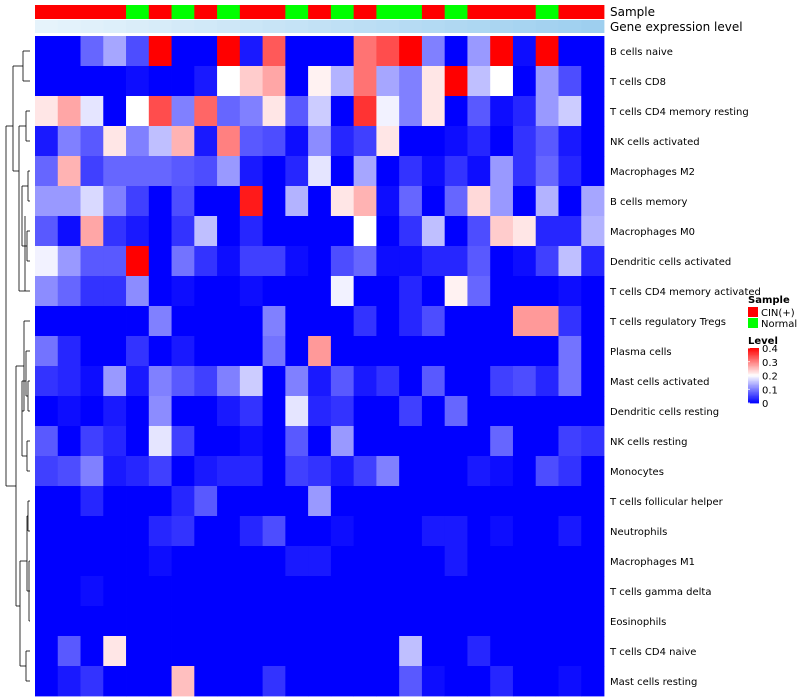 The image size is (800, 700). What do you see at coordinates (666, 502) in the screenshot?
I see `row-label: T cells follicular helper` at bounding box center [666, 502].